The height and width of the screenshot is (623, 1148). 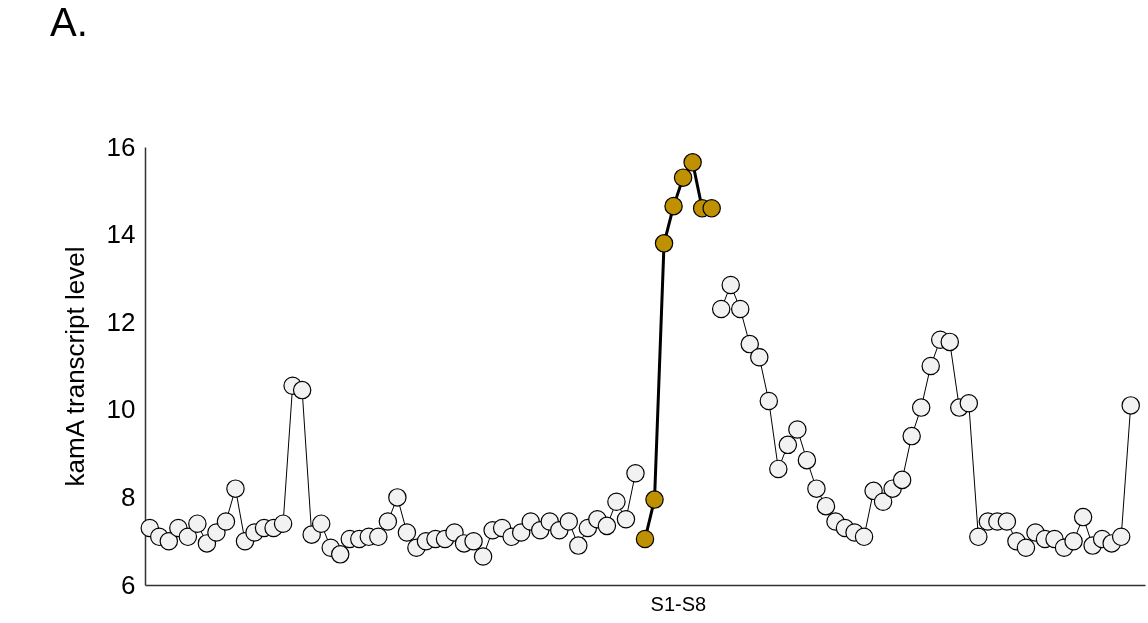 I want to click on y-tick-label: 16, so click(x=121, y=146).